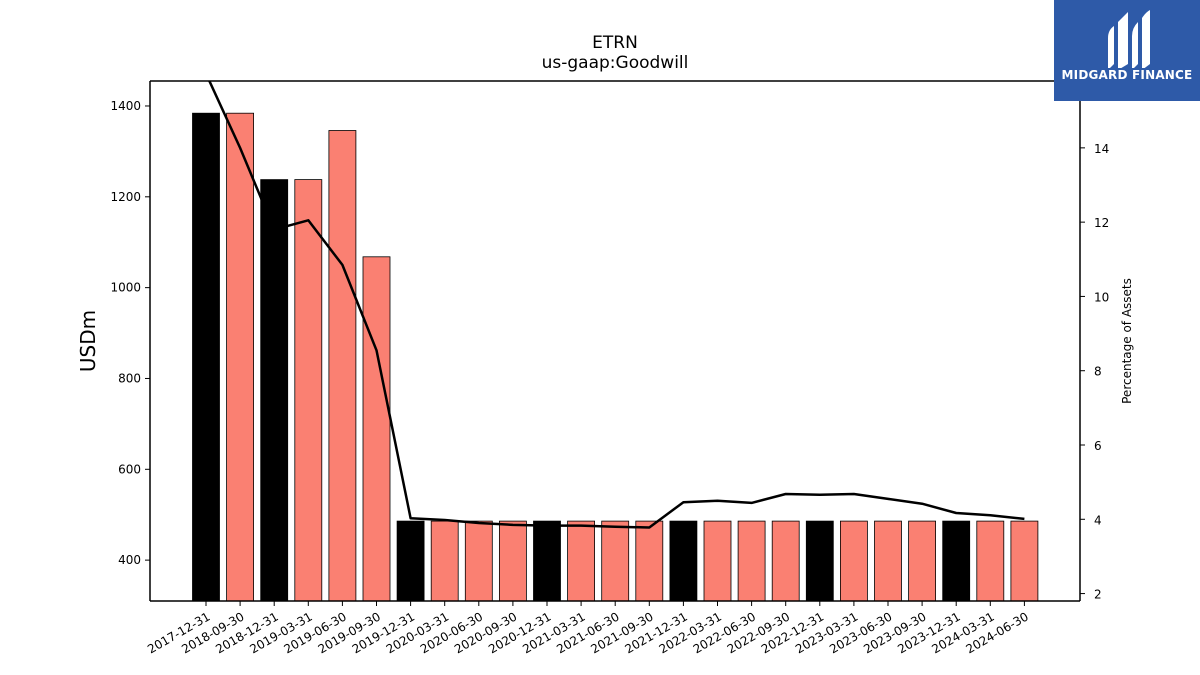 This screenshot has height=675, width=1200. I want to click on y2-axis-label: Percentage of Assets, so click(1127, 341).